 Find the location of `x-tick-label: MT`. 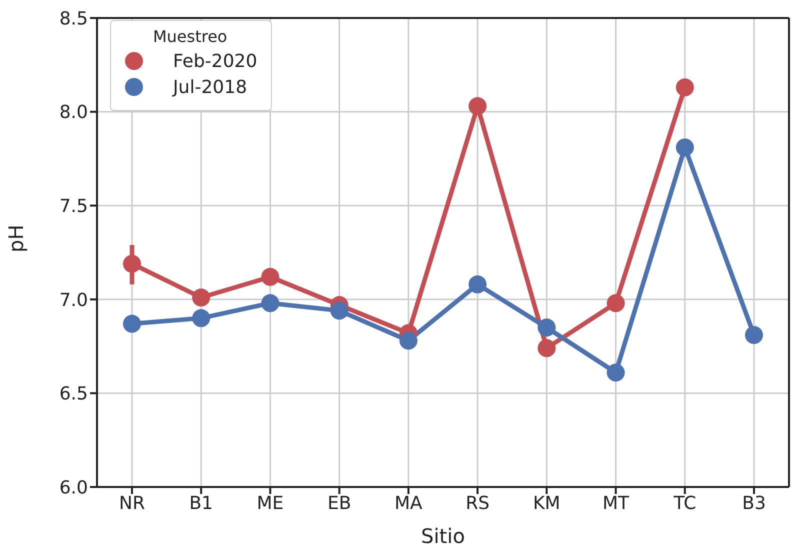

x-tick-label: MT is located at coordinates (616, 503).